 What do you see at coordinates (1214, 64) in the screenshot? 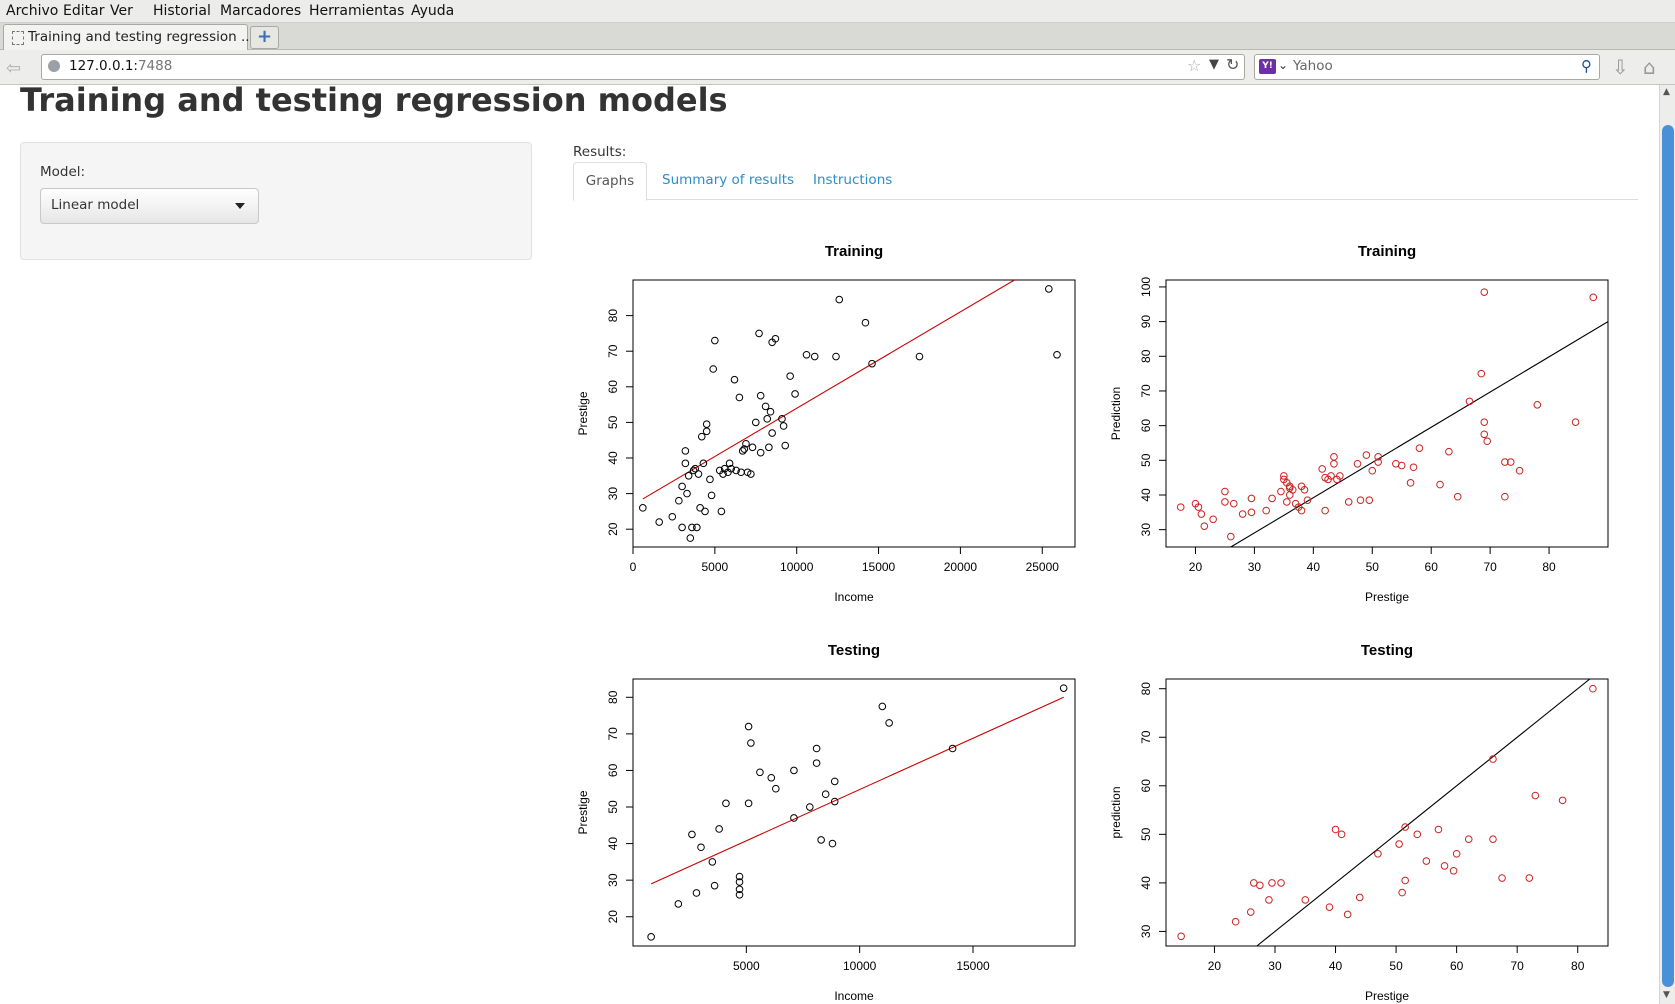
I see `chevron-down-icon: ▼` at bounding box center [1214, 64].